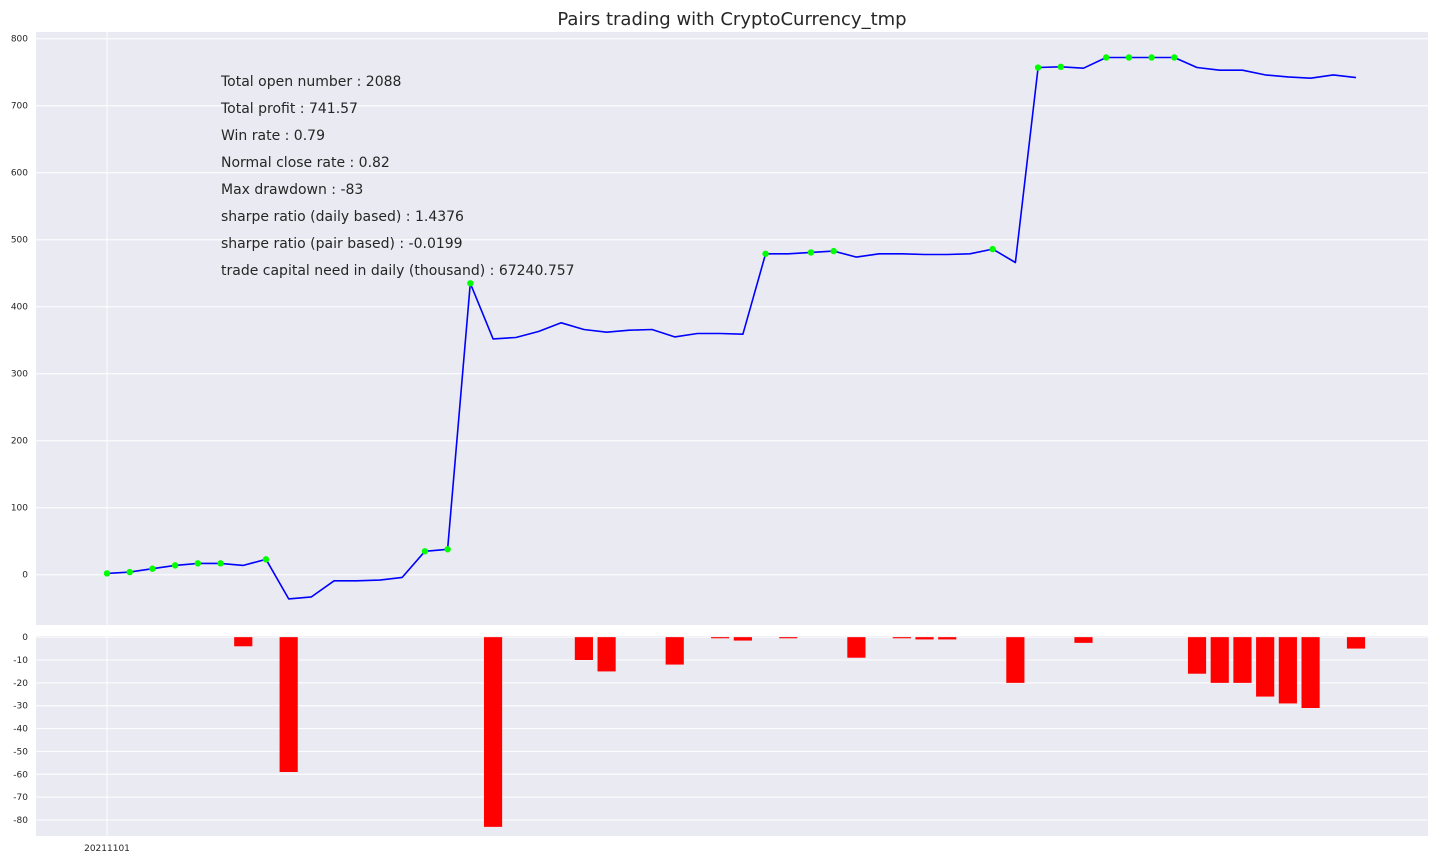  I want to click on bottom-y-tick-label: -70, so click(20, 798).